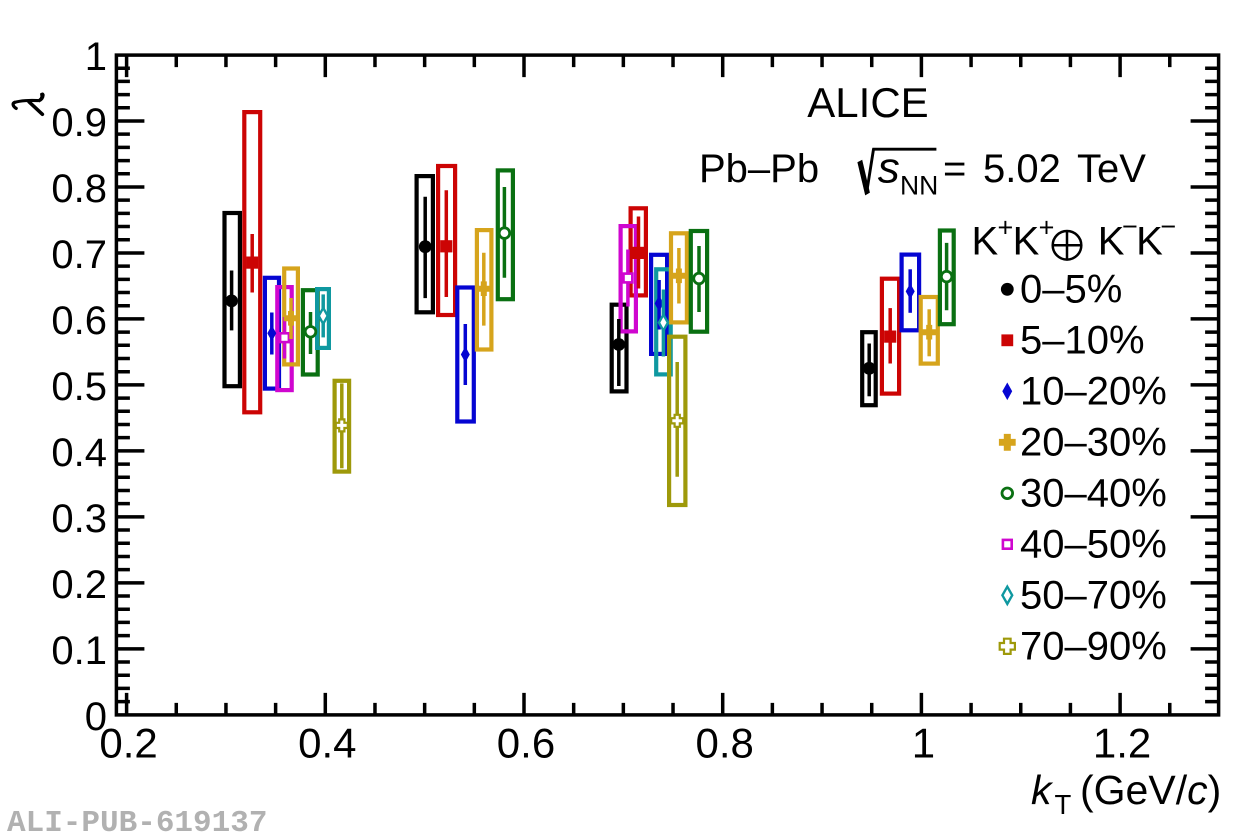 The width and height of the screenshot is (1251, 835). What do you see at coordinates (1082, 341) in the screenshot?
I see `svg-text: 5–10%` at bounding box center [1082, 341].